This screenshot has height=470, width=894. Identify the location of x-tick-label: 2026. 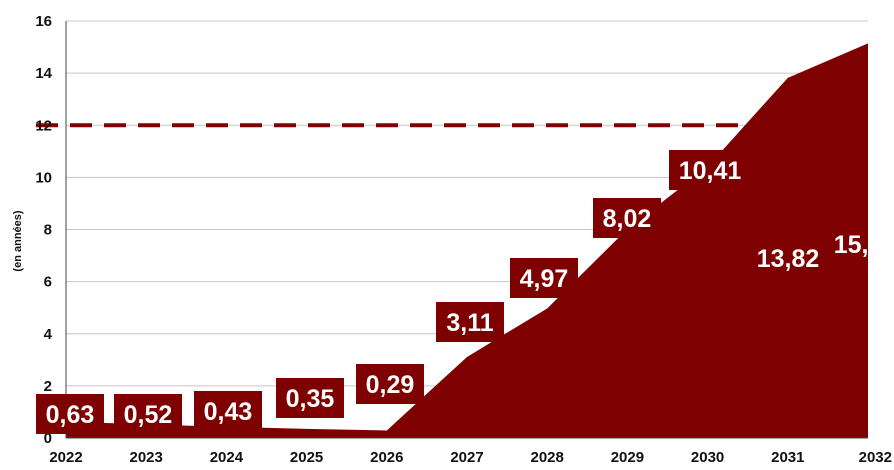
(386, 457).